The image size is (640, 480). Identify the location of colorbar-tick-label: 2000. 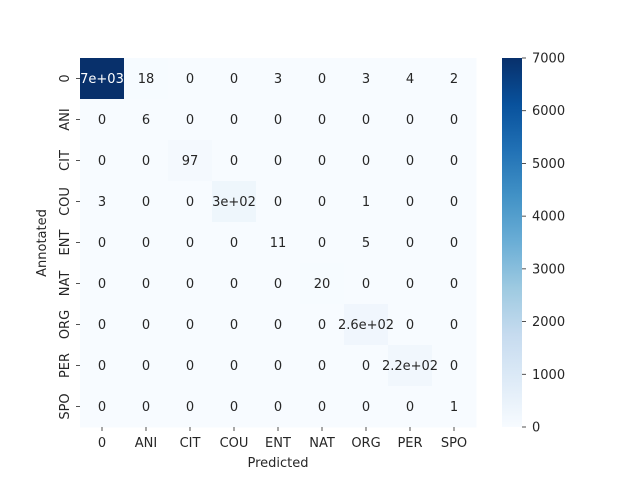
(548, 322).